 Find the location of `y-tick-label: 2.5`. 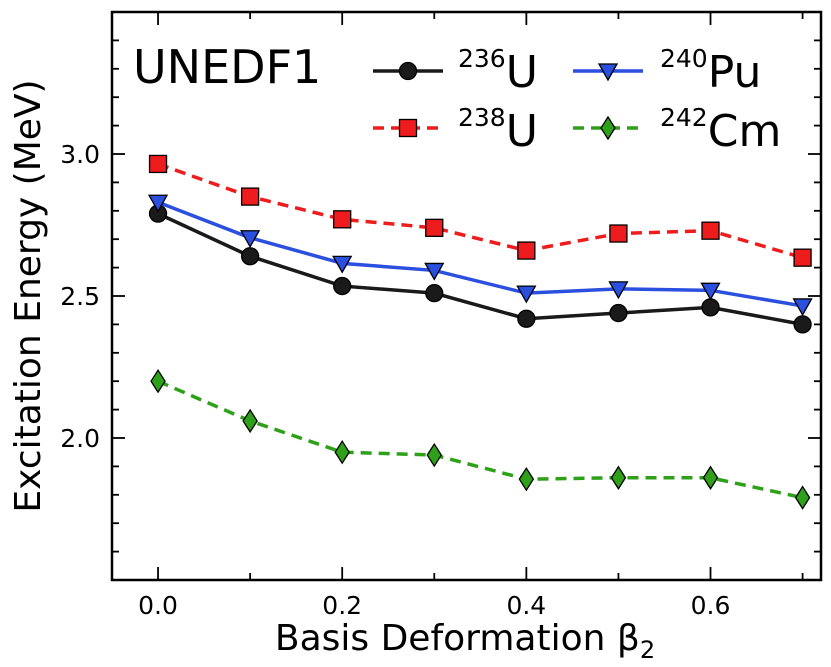

y-tick-label: 2.5 is located at coordinates (80, 296).